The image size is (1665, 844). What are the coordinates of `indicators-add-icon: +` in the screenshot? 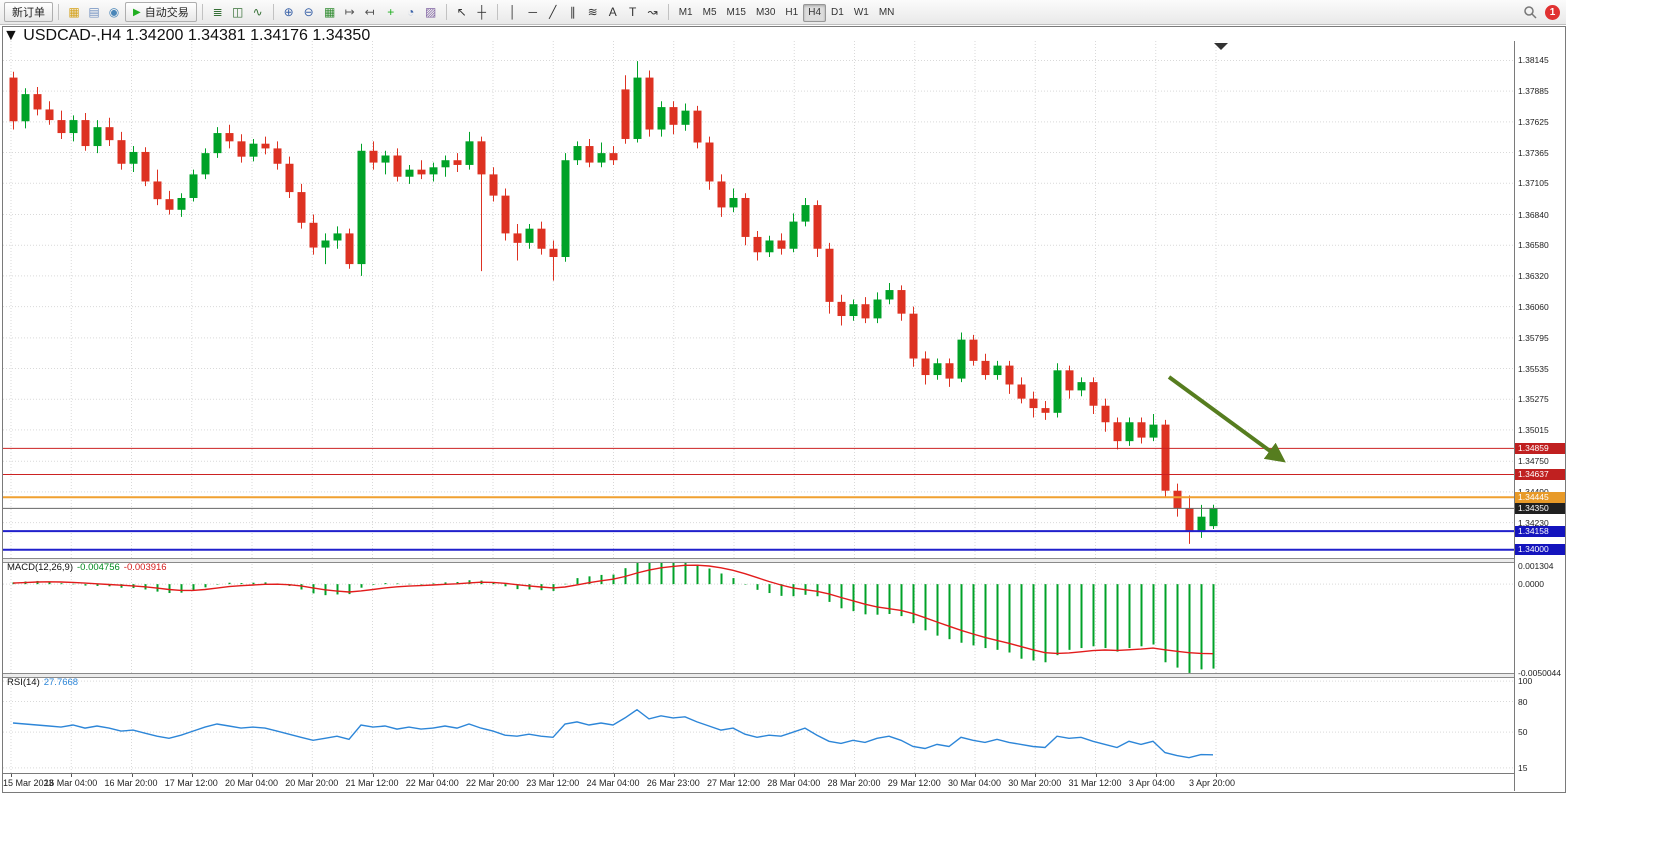 It's located at (391, 12).